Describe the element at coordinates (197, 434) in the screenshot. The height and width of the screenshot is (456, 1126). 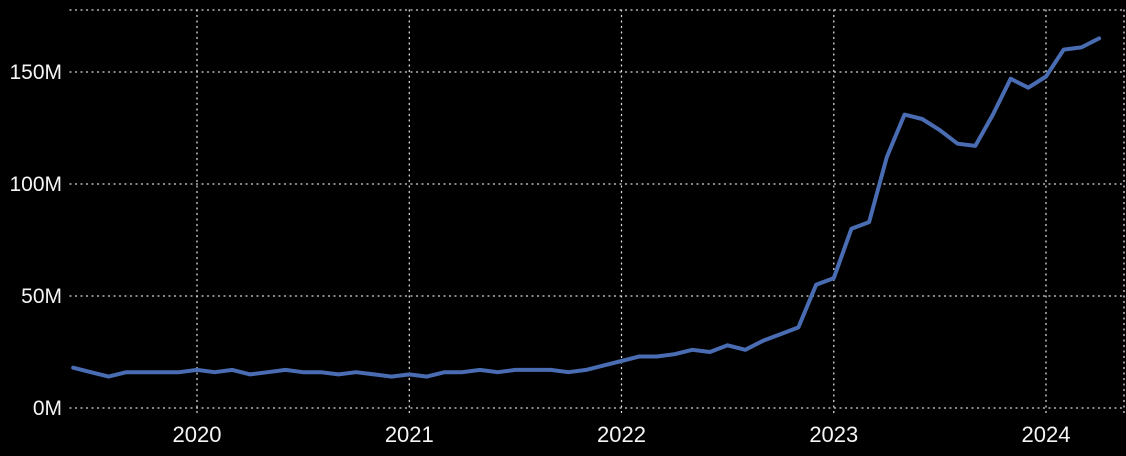
I see `x-axis-tick-label: 2020` at that location.